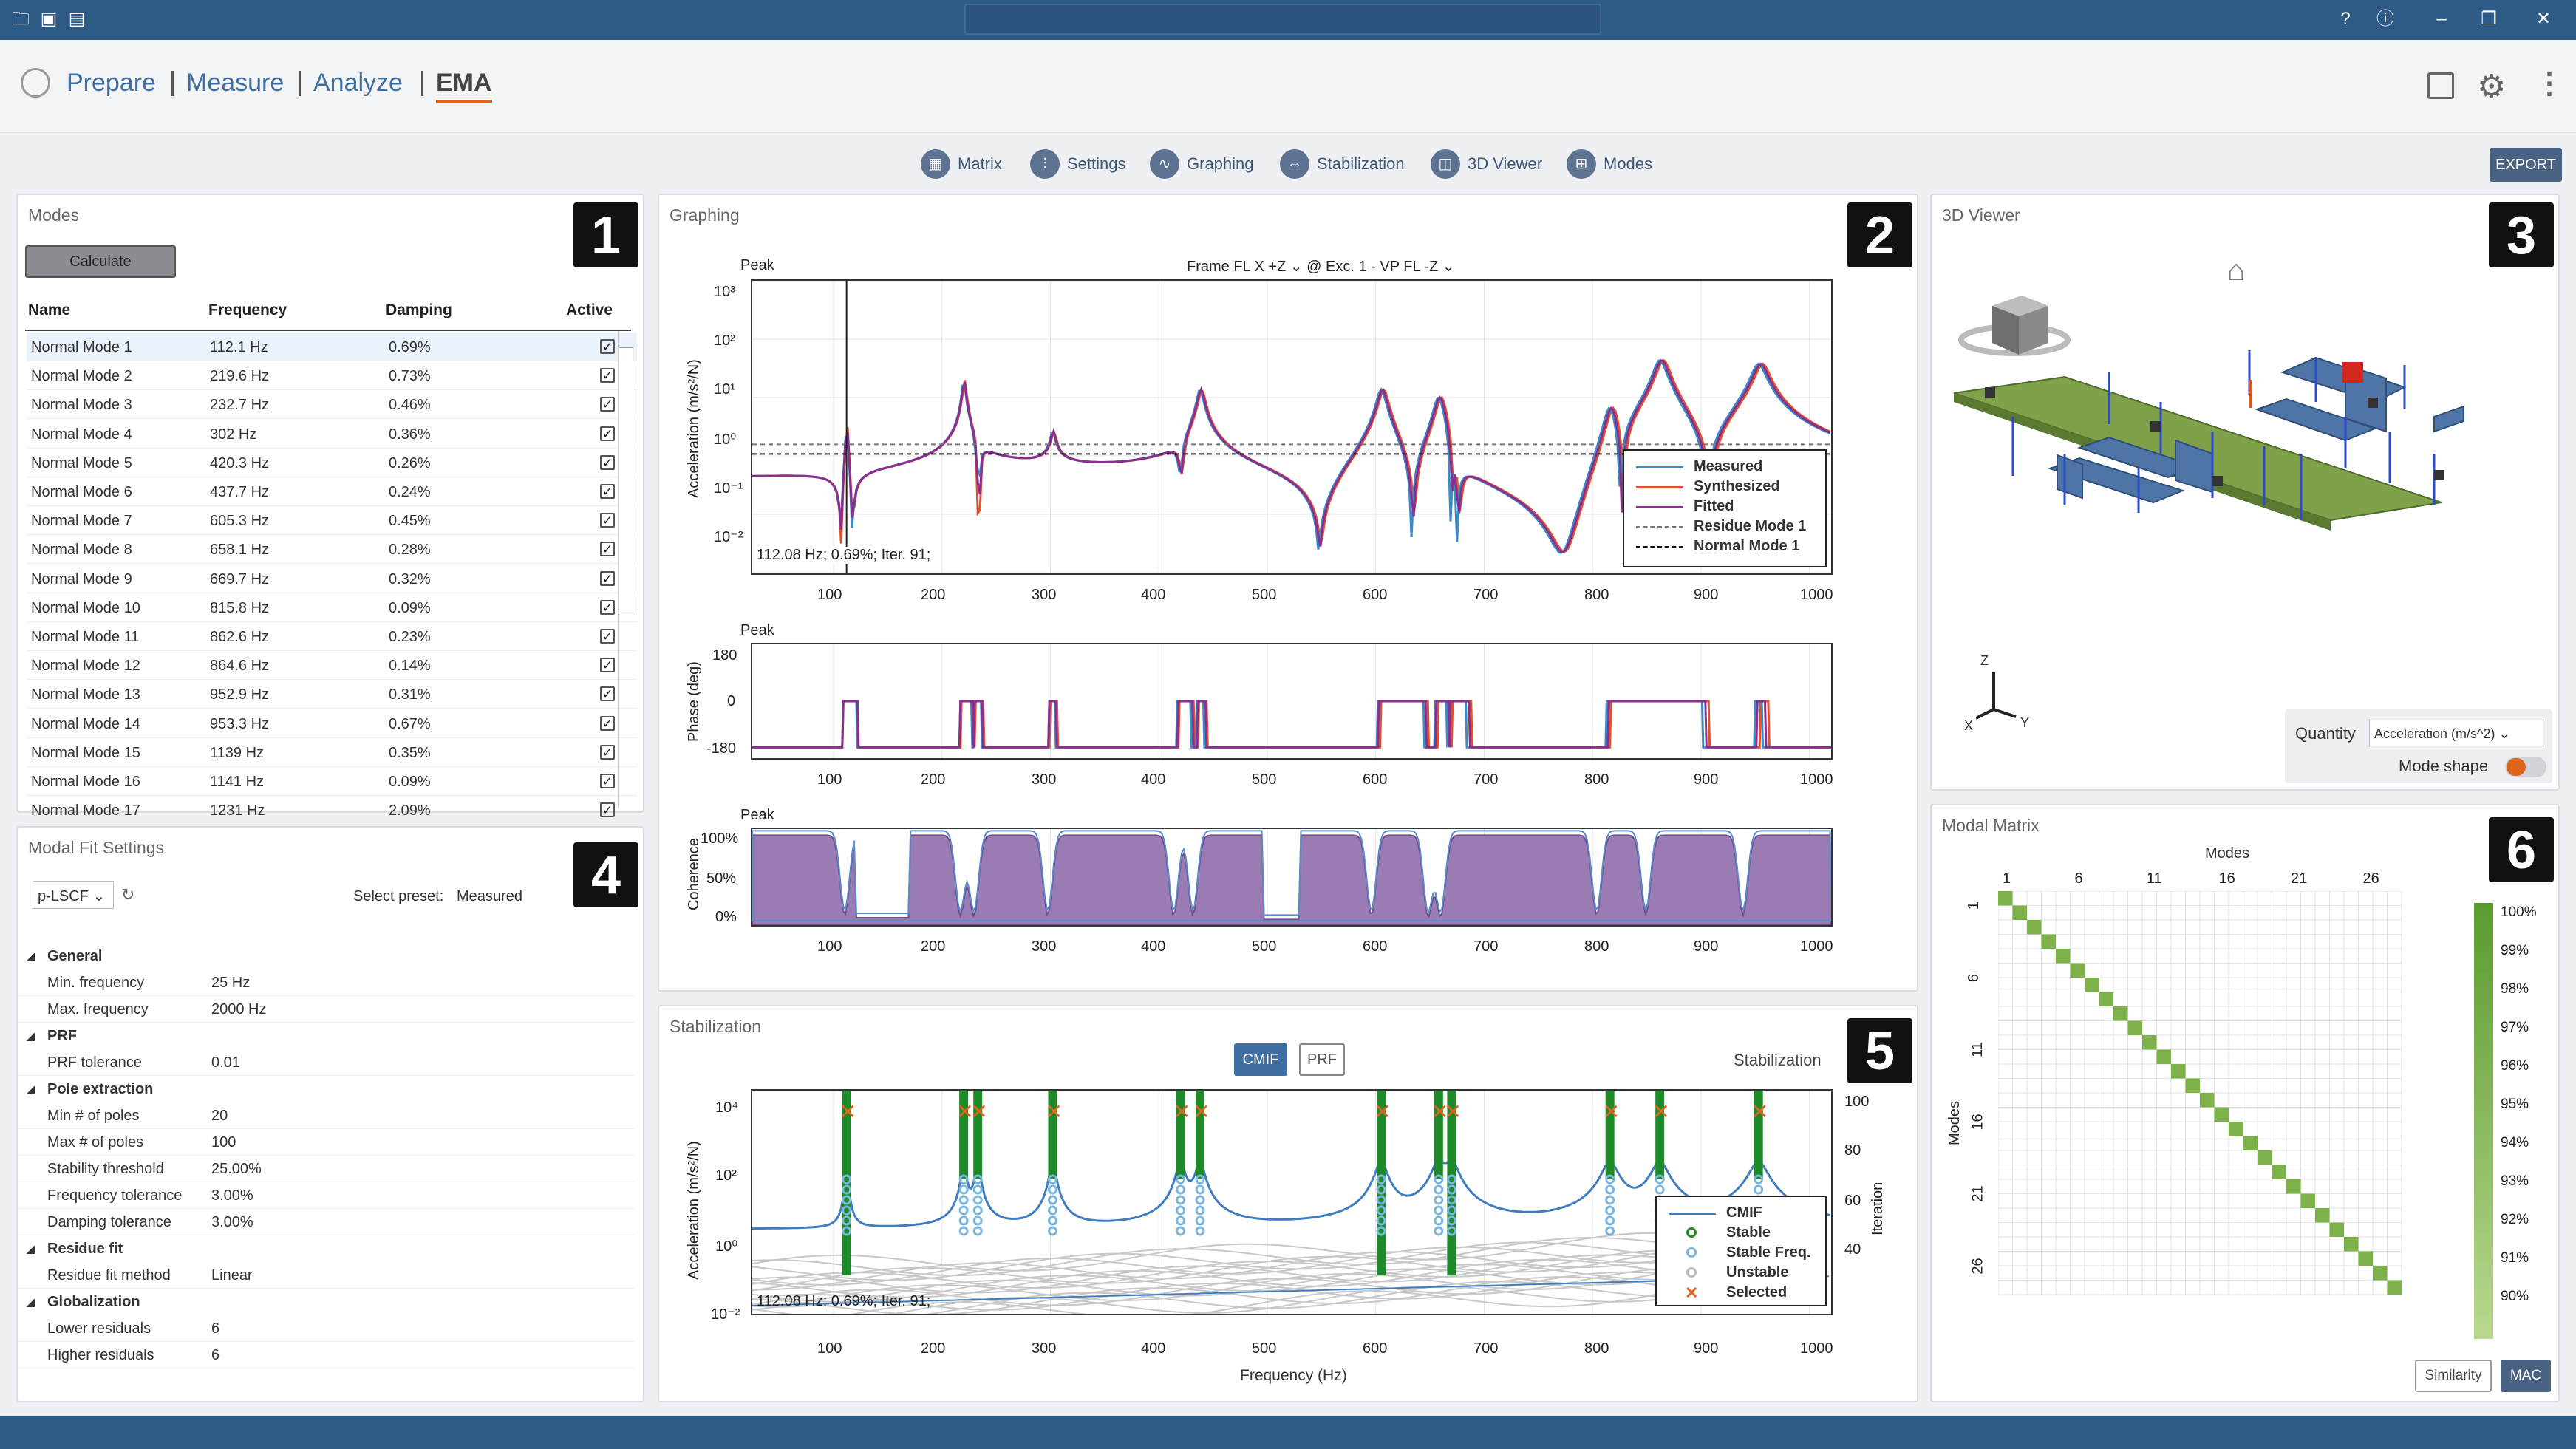  I want to click on tab-measure: Measure, so click(235, 83).